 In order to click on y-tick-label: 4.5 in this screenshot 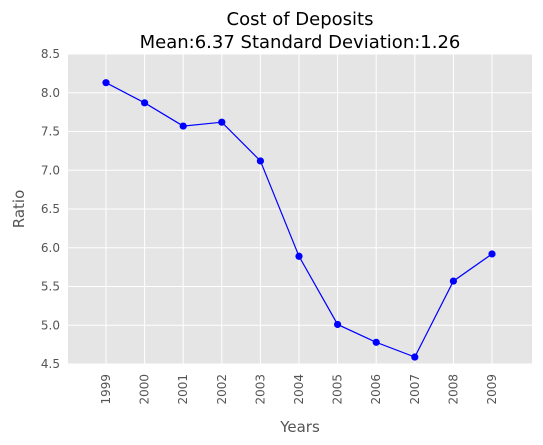, I will do `click(50, 364)`.